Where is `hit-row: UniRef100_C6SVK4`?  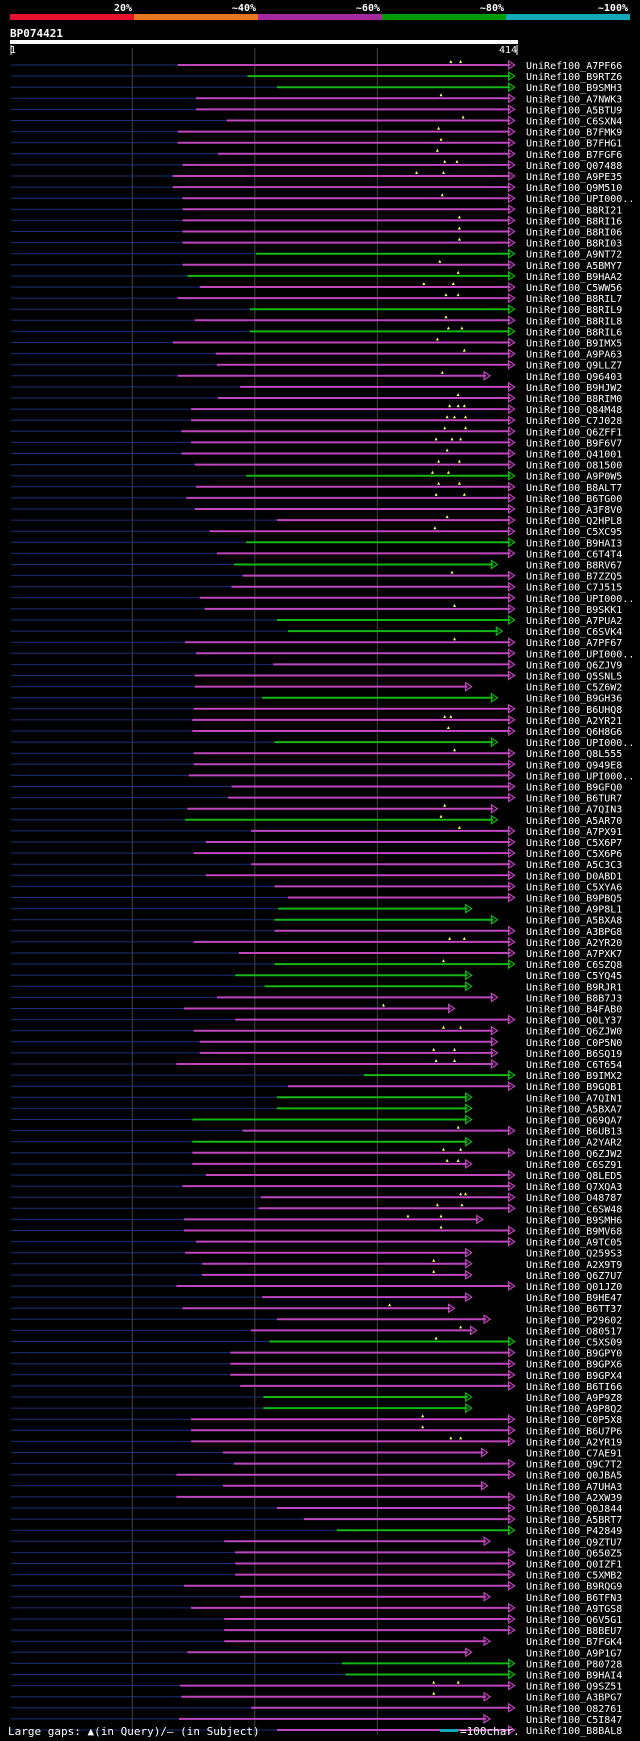 hit-row: UniRef100_C6SVK4 is located at coordinates (316, 631).